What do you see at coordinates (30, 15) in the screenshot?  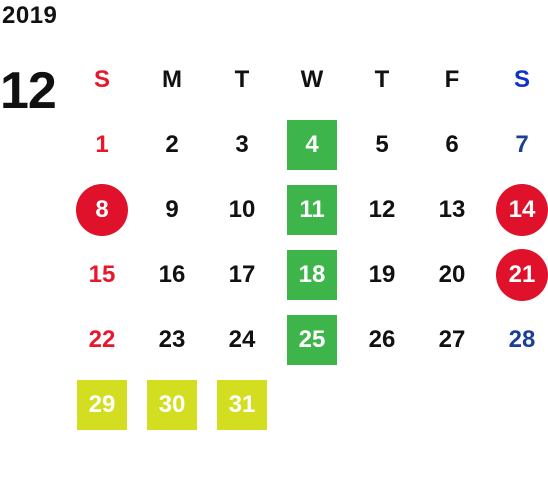 I see `year-label: 2019` at bounding box center [30, 15].